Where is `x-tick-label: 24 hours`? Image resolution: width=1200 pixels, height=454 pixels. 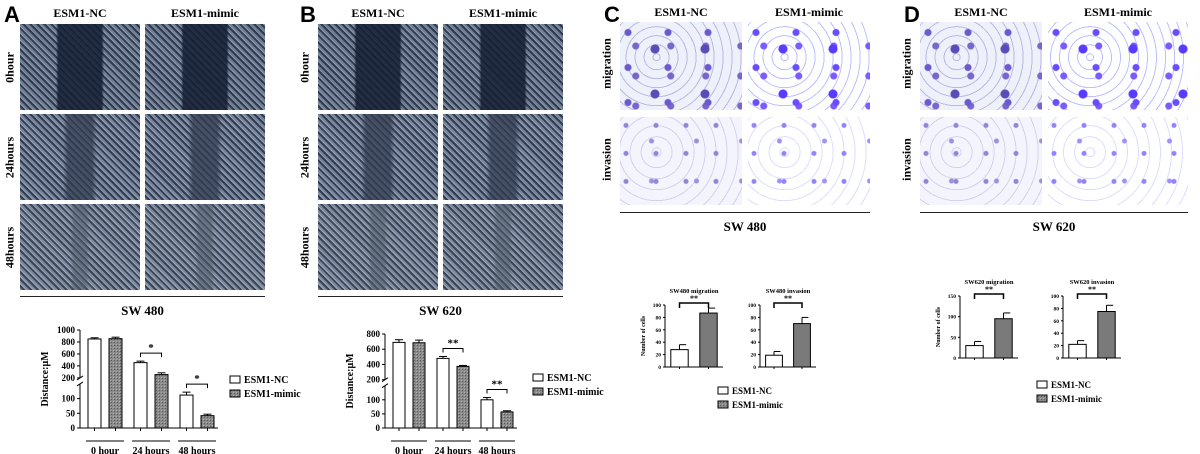
x-tick-label: 24 hours is located at coordinates (151, 450).